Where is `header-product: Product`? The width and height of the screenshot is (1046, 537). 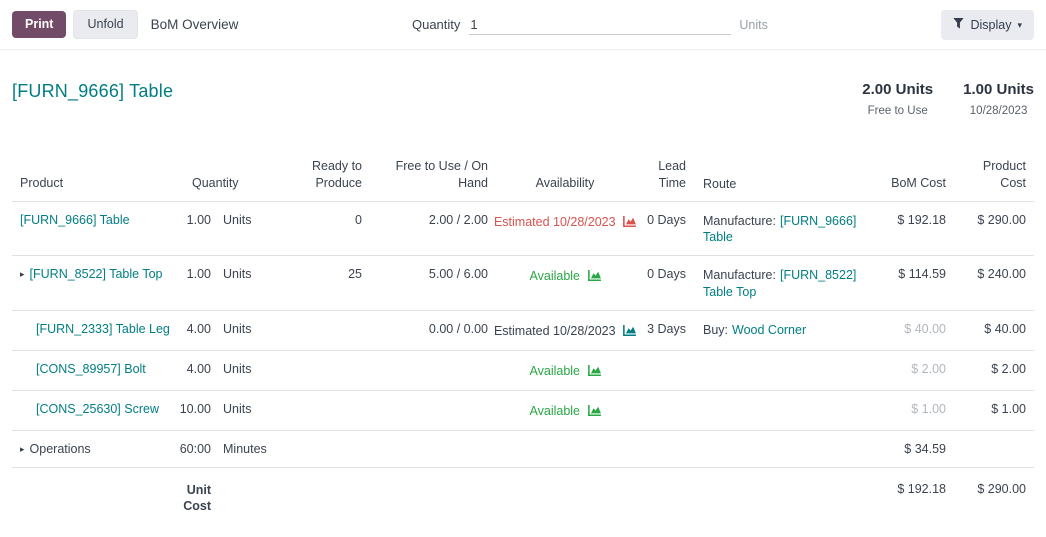 header-product: Product is located at coordinates (42, 182).